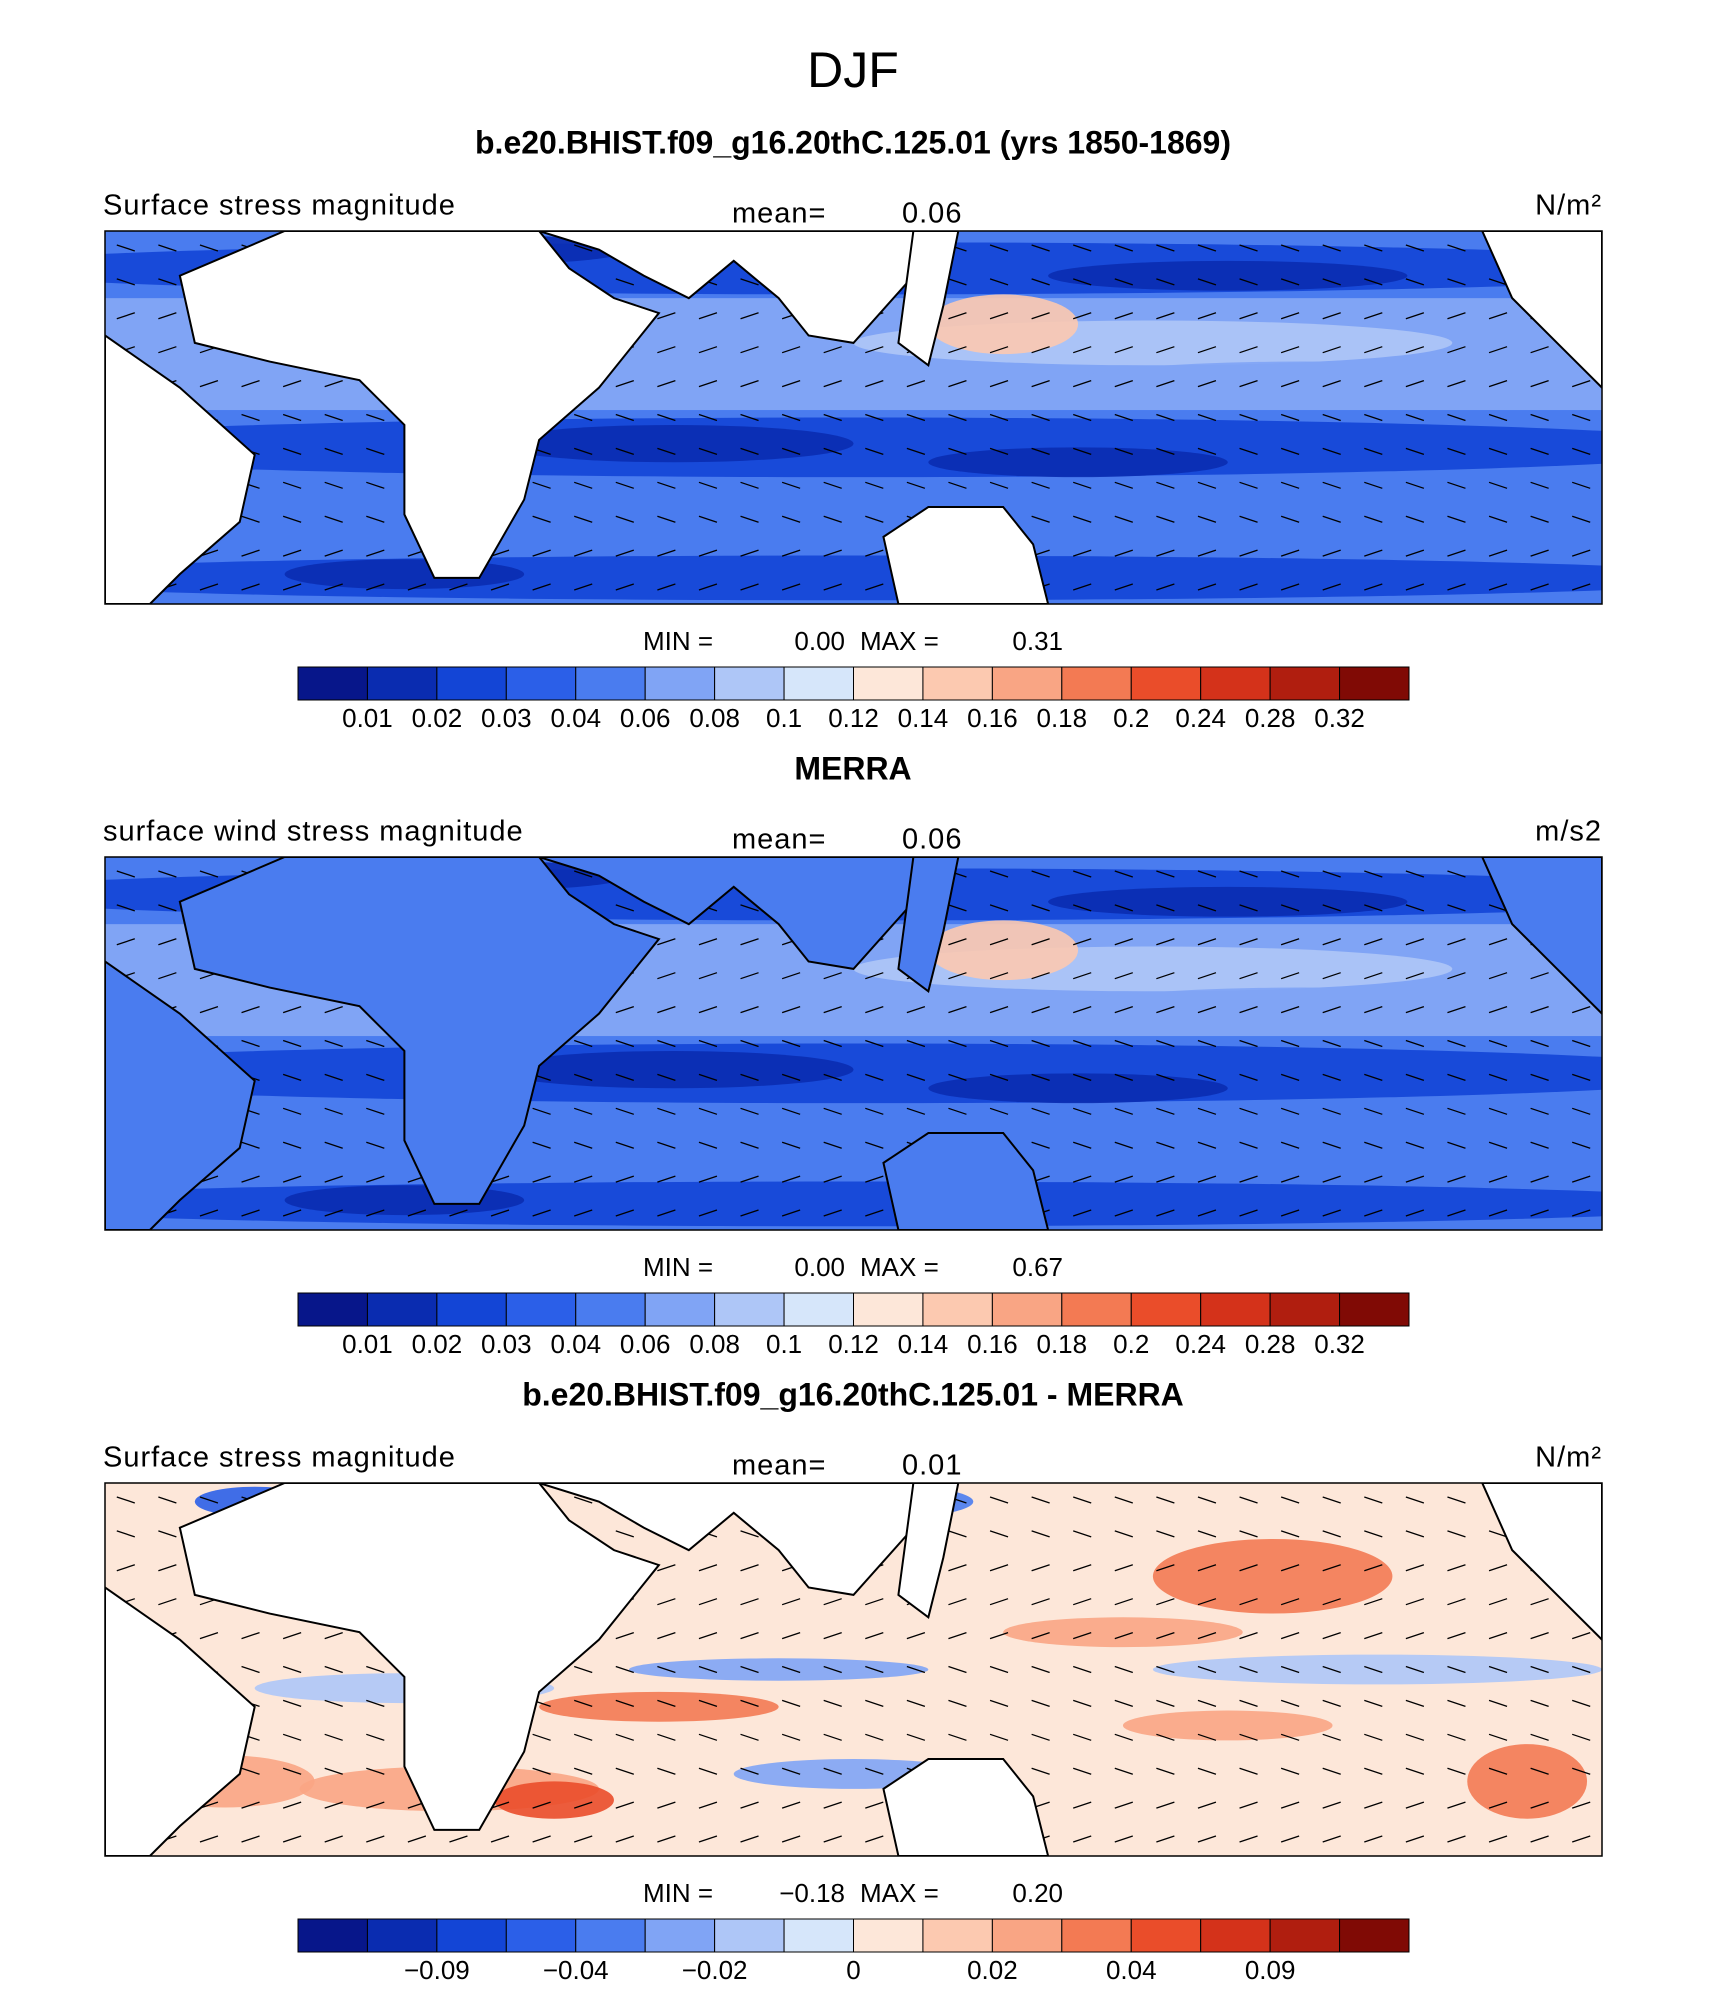 The image size is (1710, 1989). I want to click on mean-label: mean=, so click(779, 840).